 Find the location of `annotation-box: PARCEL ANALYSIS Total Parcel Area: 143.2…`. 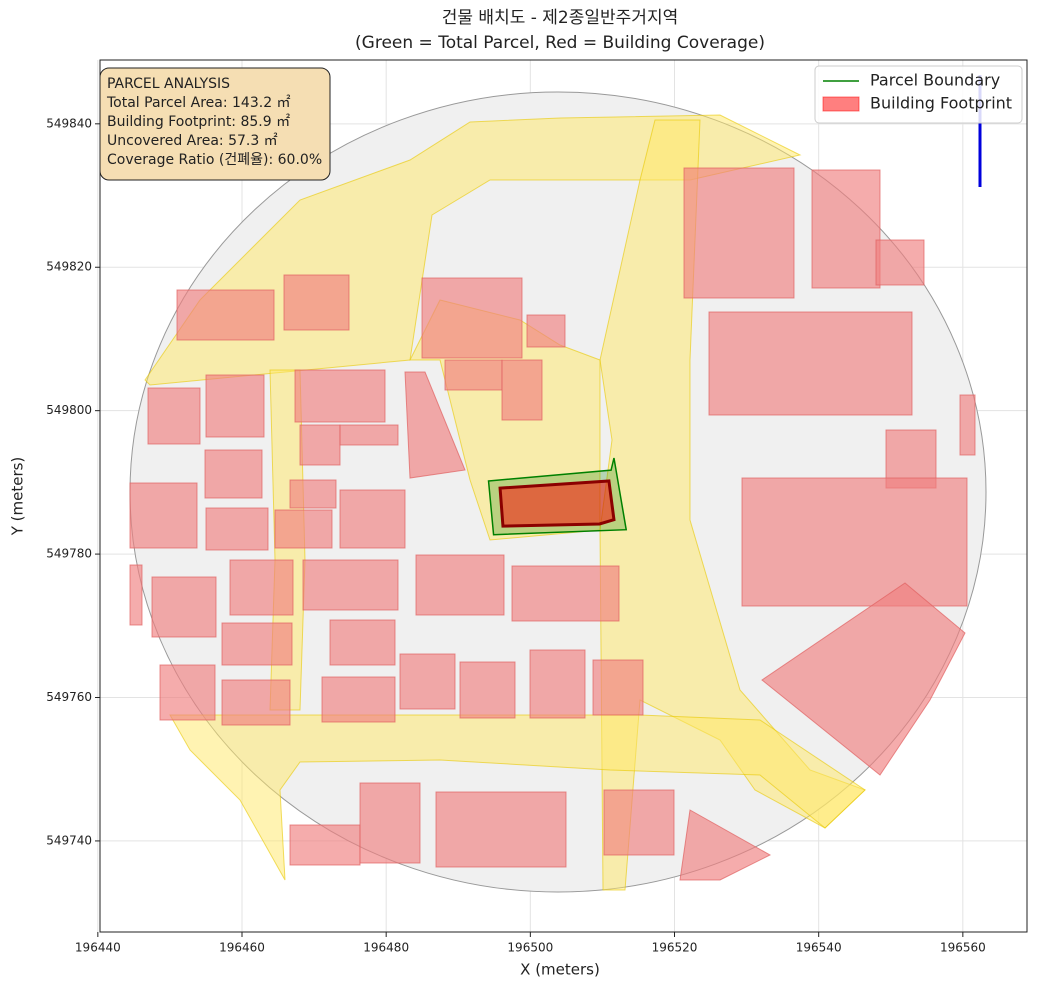

annotation-box: PARCEL ANALYSIS Total Parcel Area: 143.2… is located at coordinates (215, 124).